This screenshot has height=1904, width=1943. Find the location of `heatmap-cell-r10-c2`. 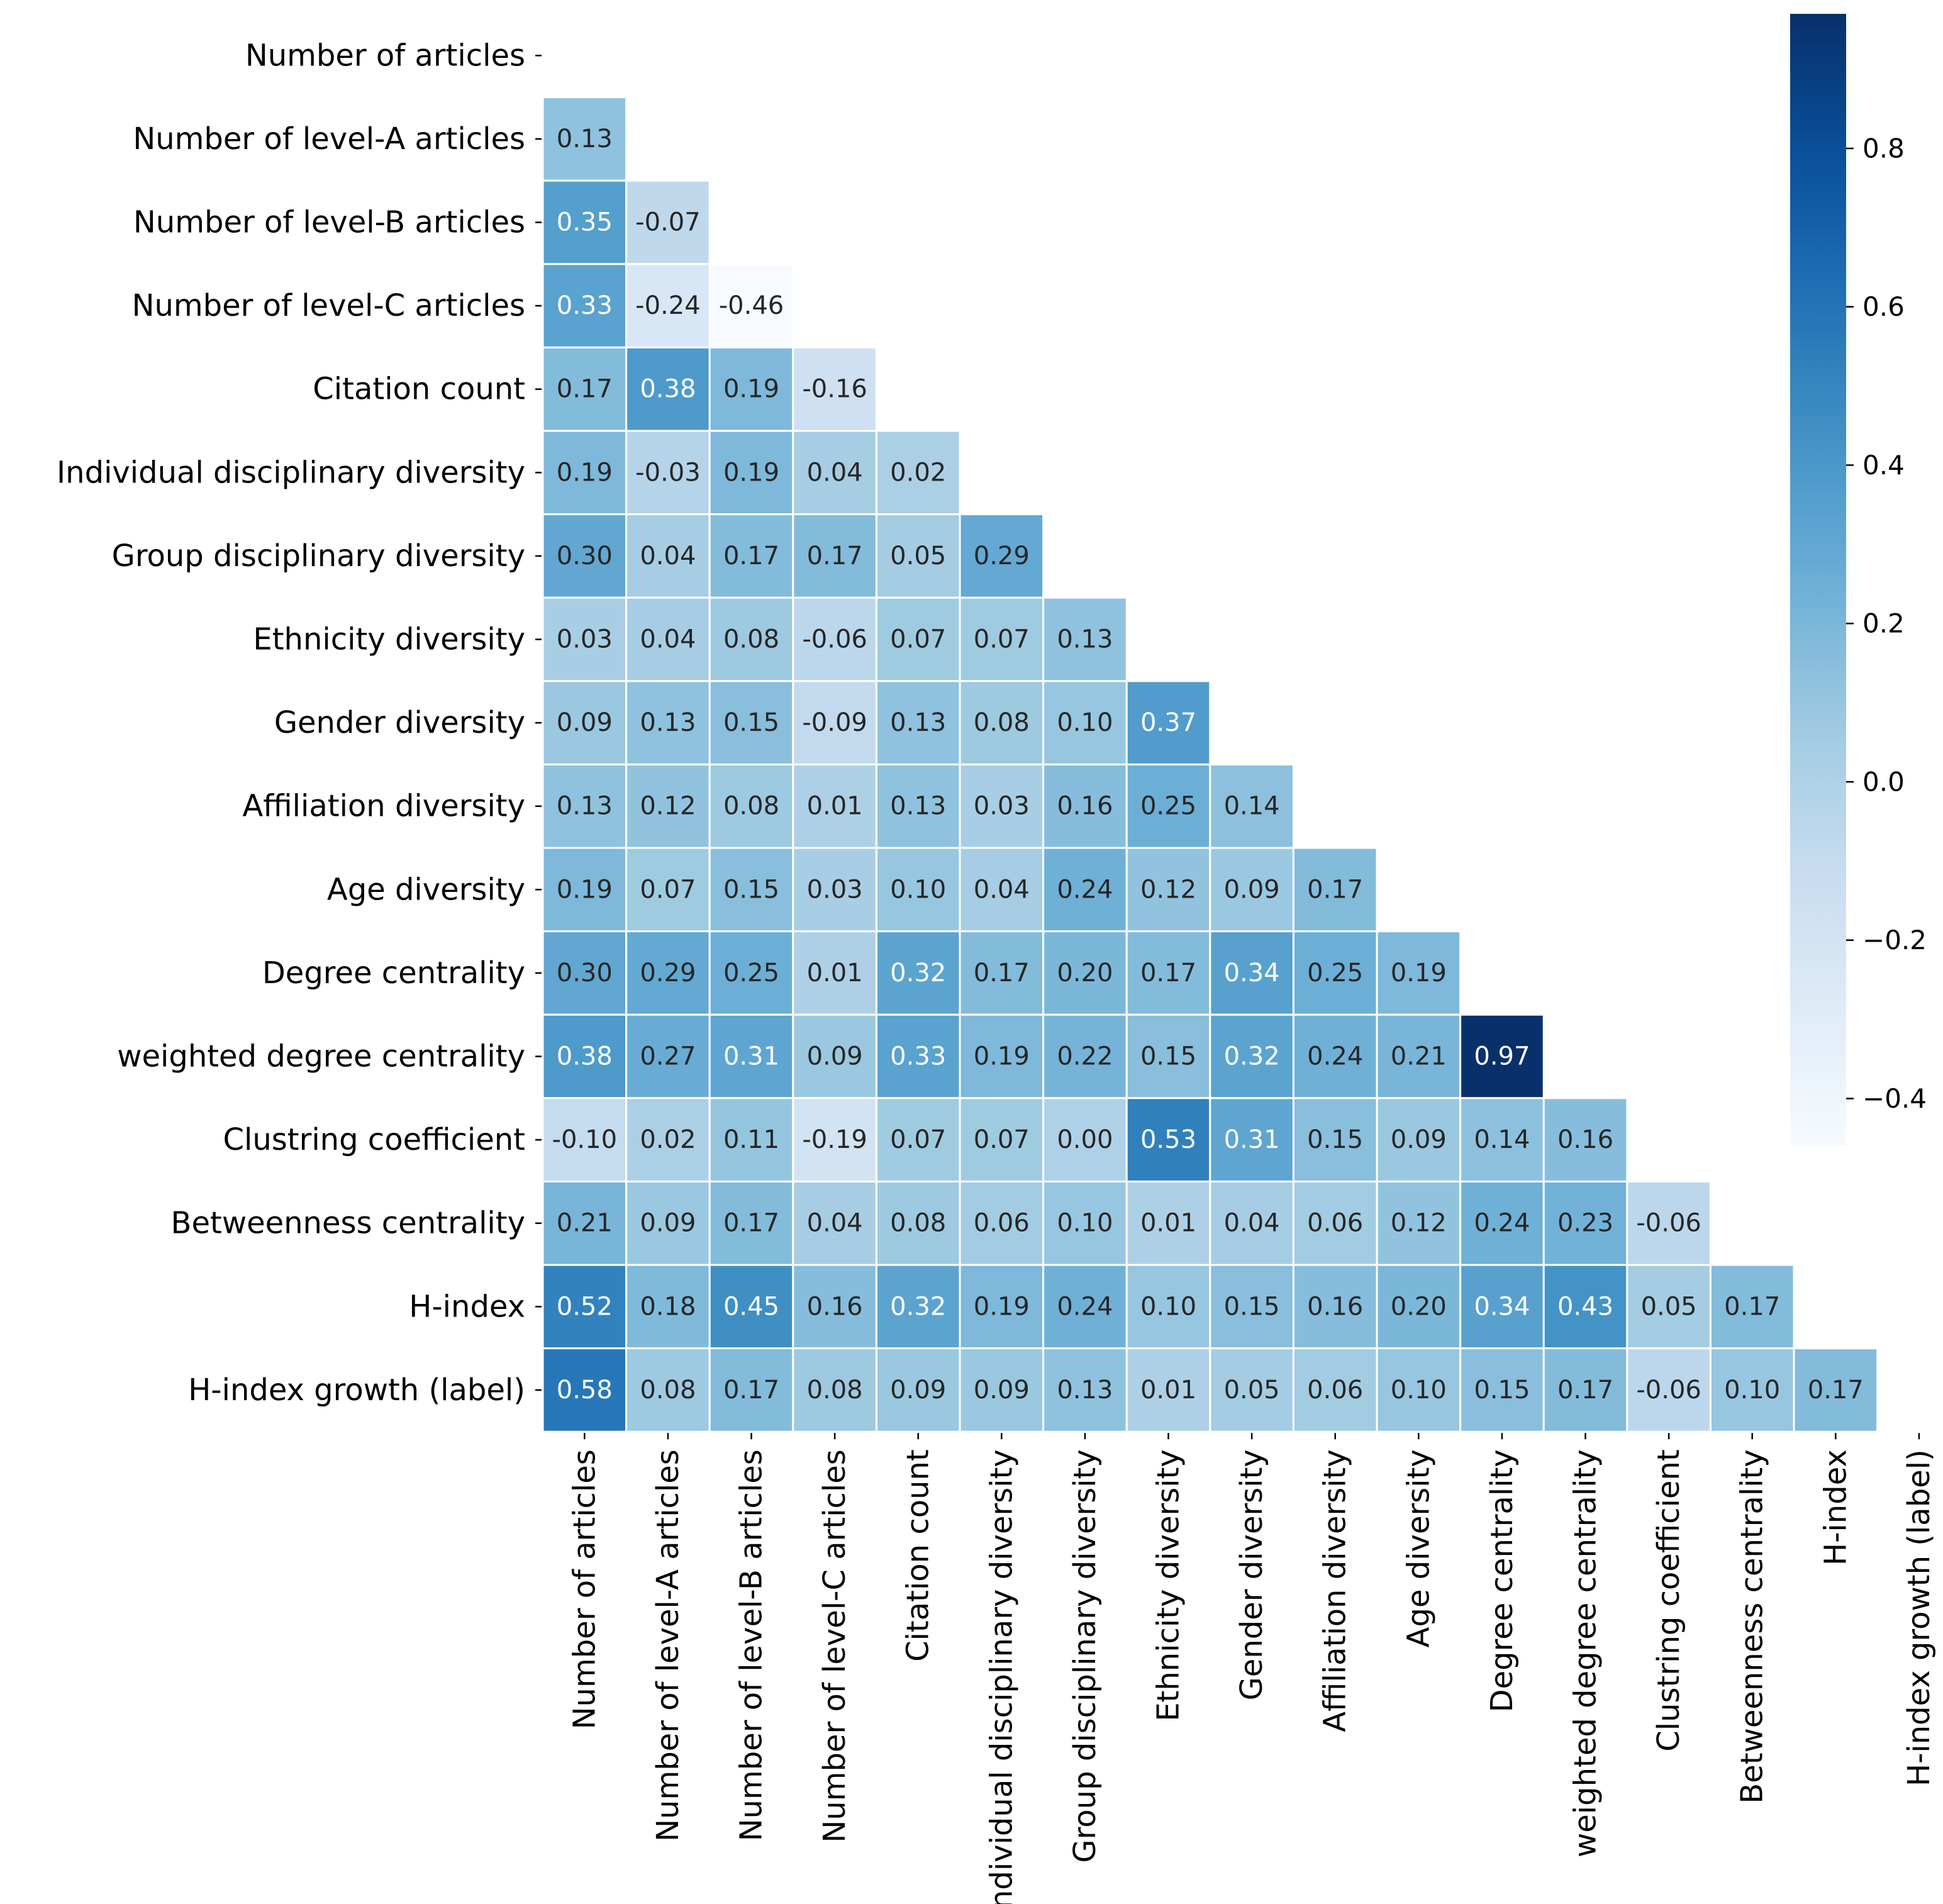

heatmap-cell-r10-c2 is located at coordinates (751, 890).